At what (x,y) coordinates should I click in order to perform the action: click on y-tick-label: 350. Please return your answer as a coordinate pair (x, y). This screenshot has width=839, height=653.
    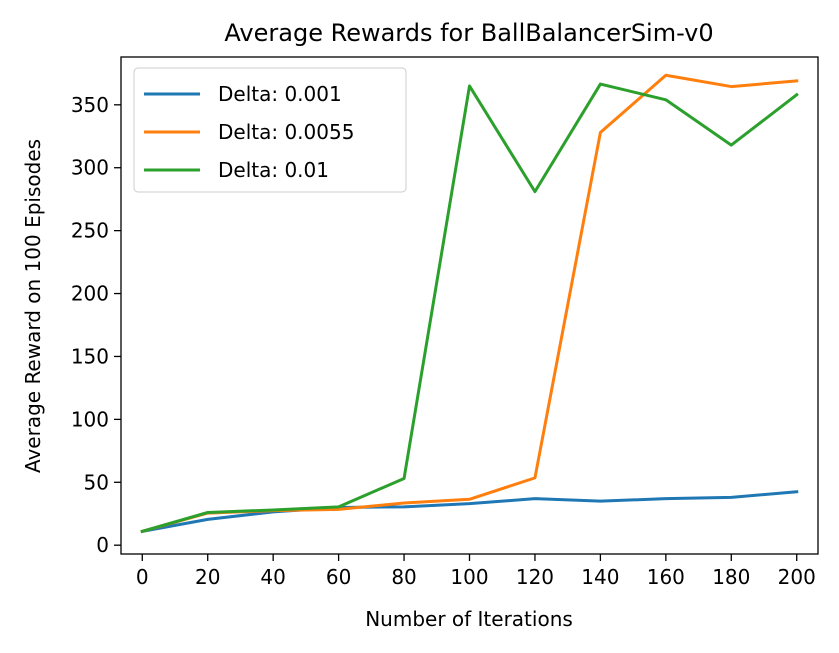
    Looking at the image, I should click on (90, 105).